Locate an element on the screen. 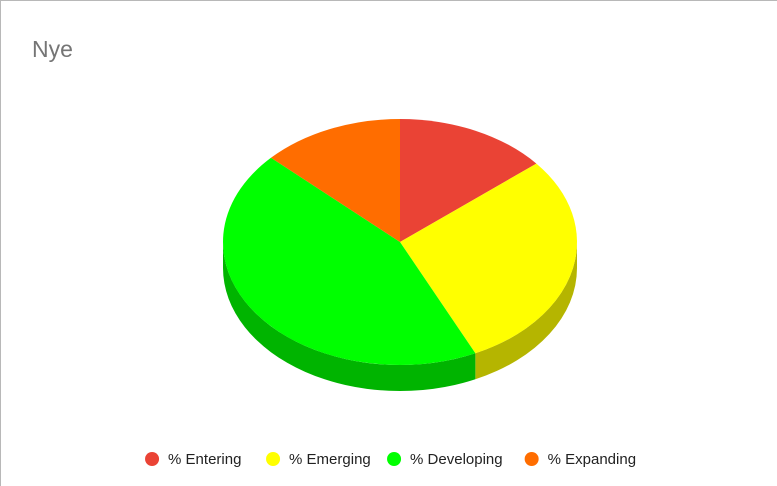  legend-label-4: % Expanding is located at coordinates (592, 459).